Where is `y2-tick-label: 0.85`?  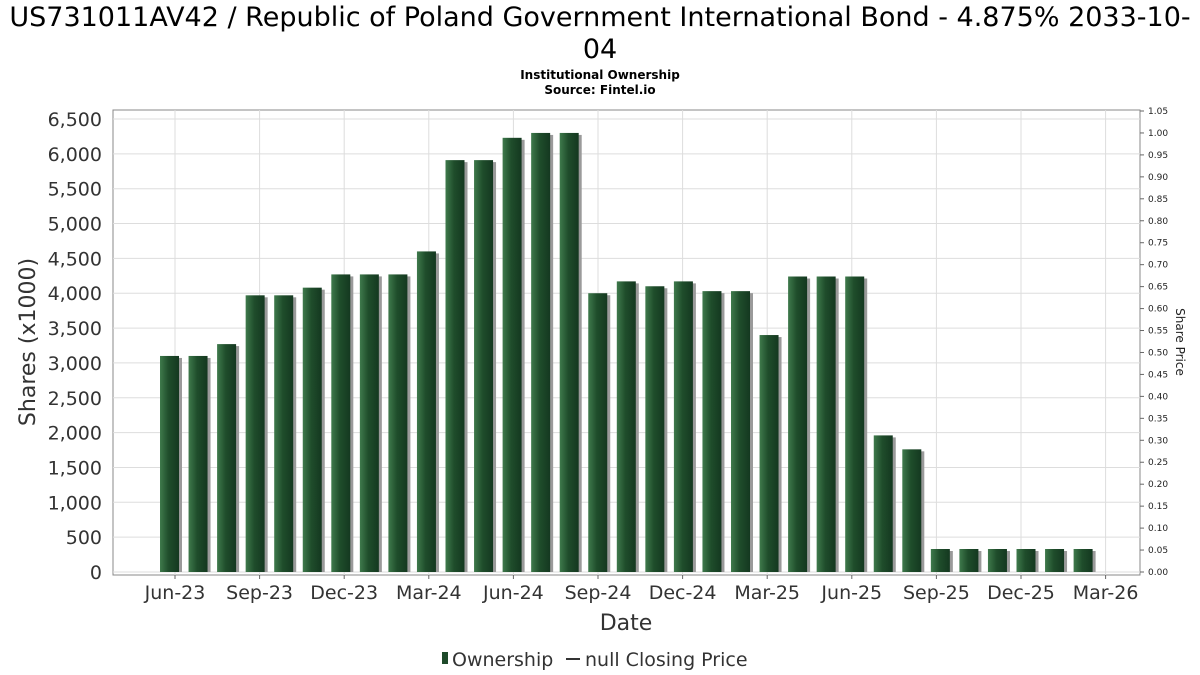 y2-tick-label: 0.85 is located at coordinates (1158, 200).